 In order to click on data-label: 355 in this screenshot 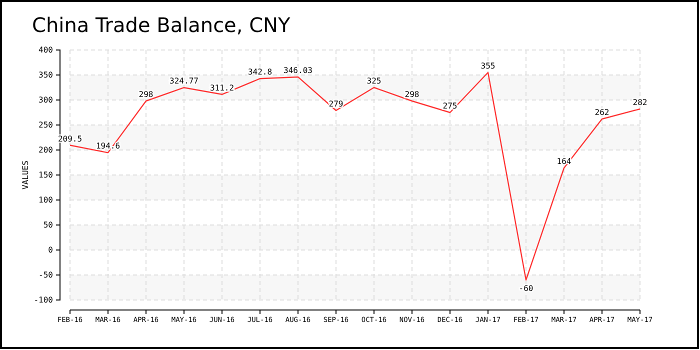, I will do `click(488, 66)`.